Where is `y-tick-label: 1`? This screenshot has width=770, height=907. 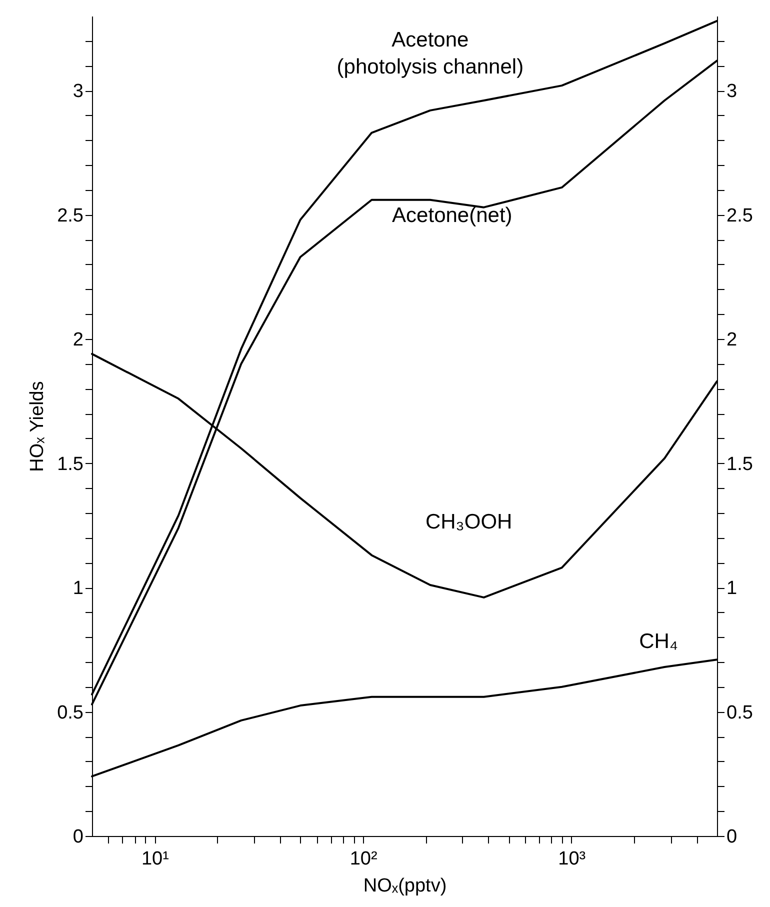 y-tick-label: 1 is located at coordinates (78, 589).